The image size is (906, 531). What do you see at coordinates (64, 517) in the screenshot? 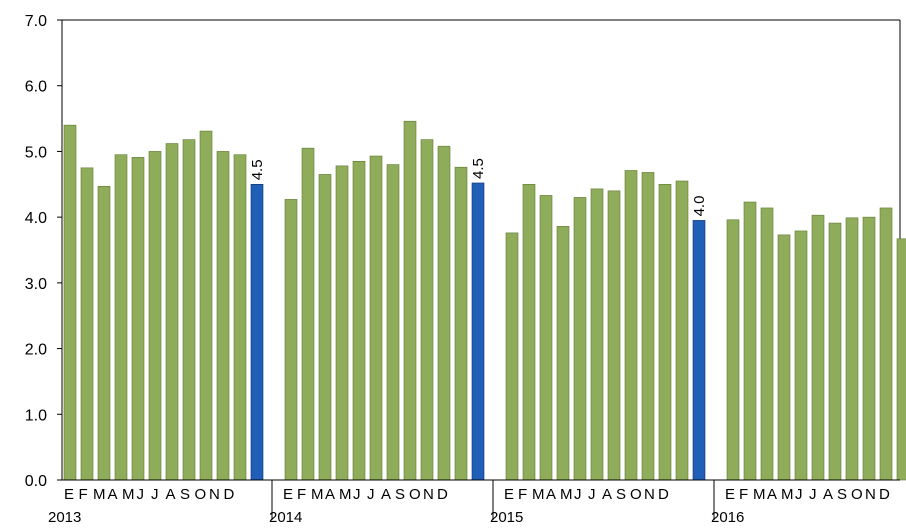
I see `year-label: 2013` at bounding box center [64, 517].